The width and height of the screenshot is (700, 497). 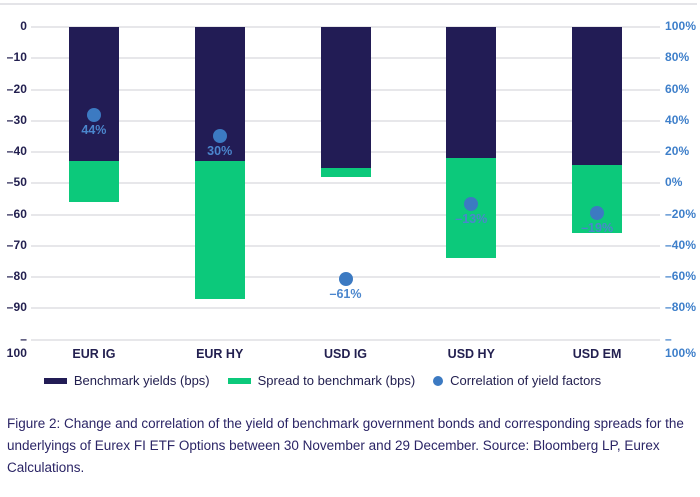 I want to click on left-axis-tick-label: –70, so click(x=16, y=244).